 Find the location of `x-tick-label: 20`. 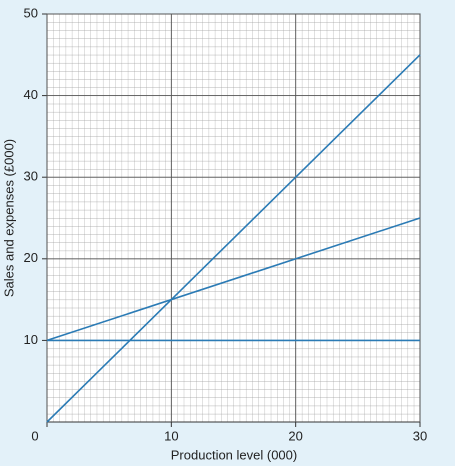

x-tick-label: 20 is located at coordinates (295, 435).